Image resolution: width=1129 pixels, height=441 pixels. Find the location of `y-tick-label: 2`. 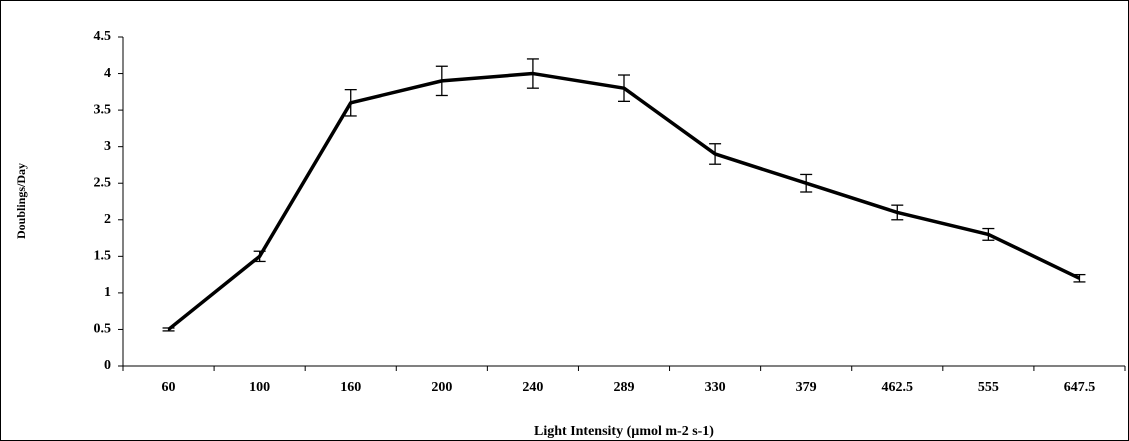

y-tick-label: 2 is located at coordinates (107, 219).